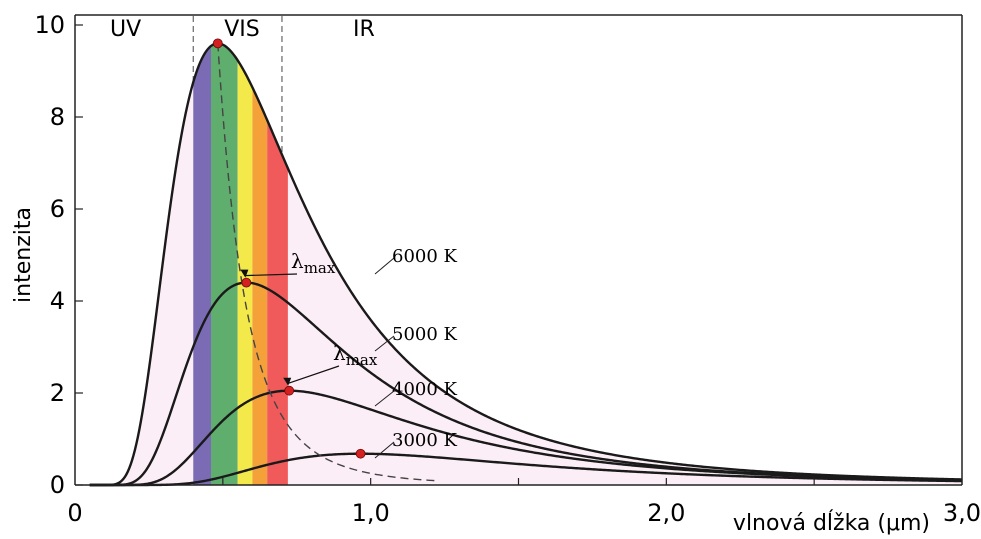  What do you see at coordinates (240, 264) in the screenshot?
I see `visible-spectrum-bands` at bounding box center [240, 264].